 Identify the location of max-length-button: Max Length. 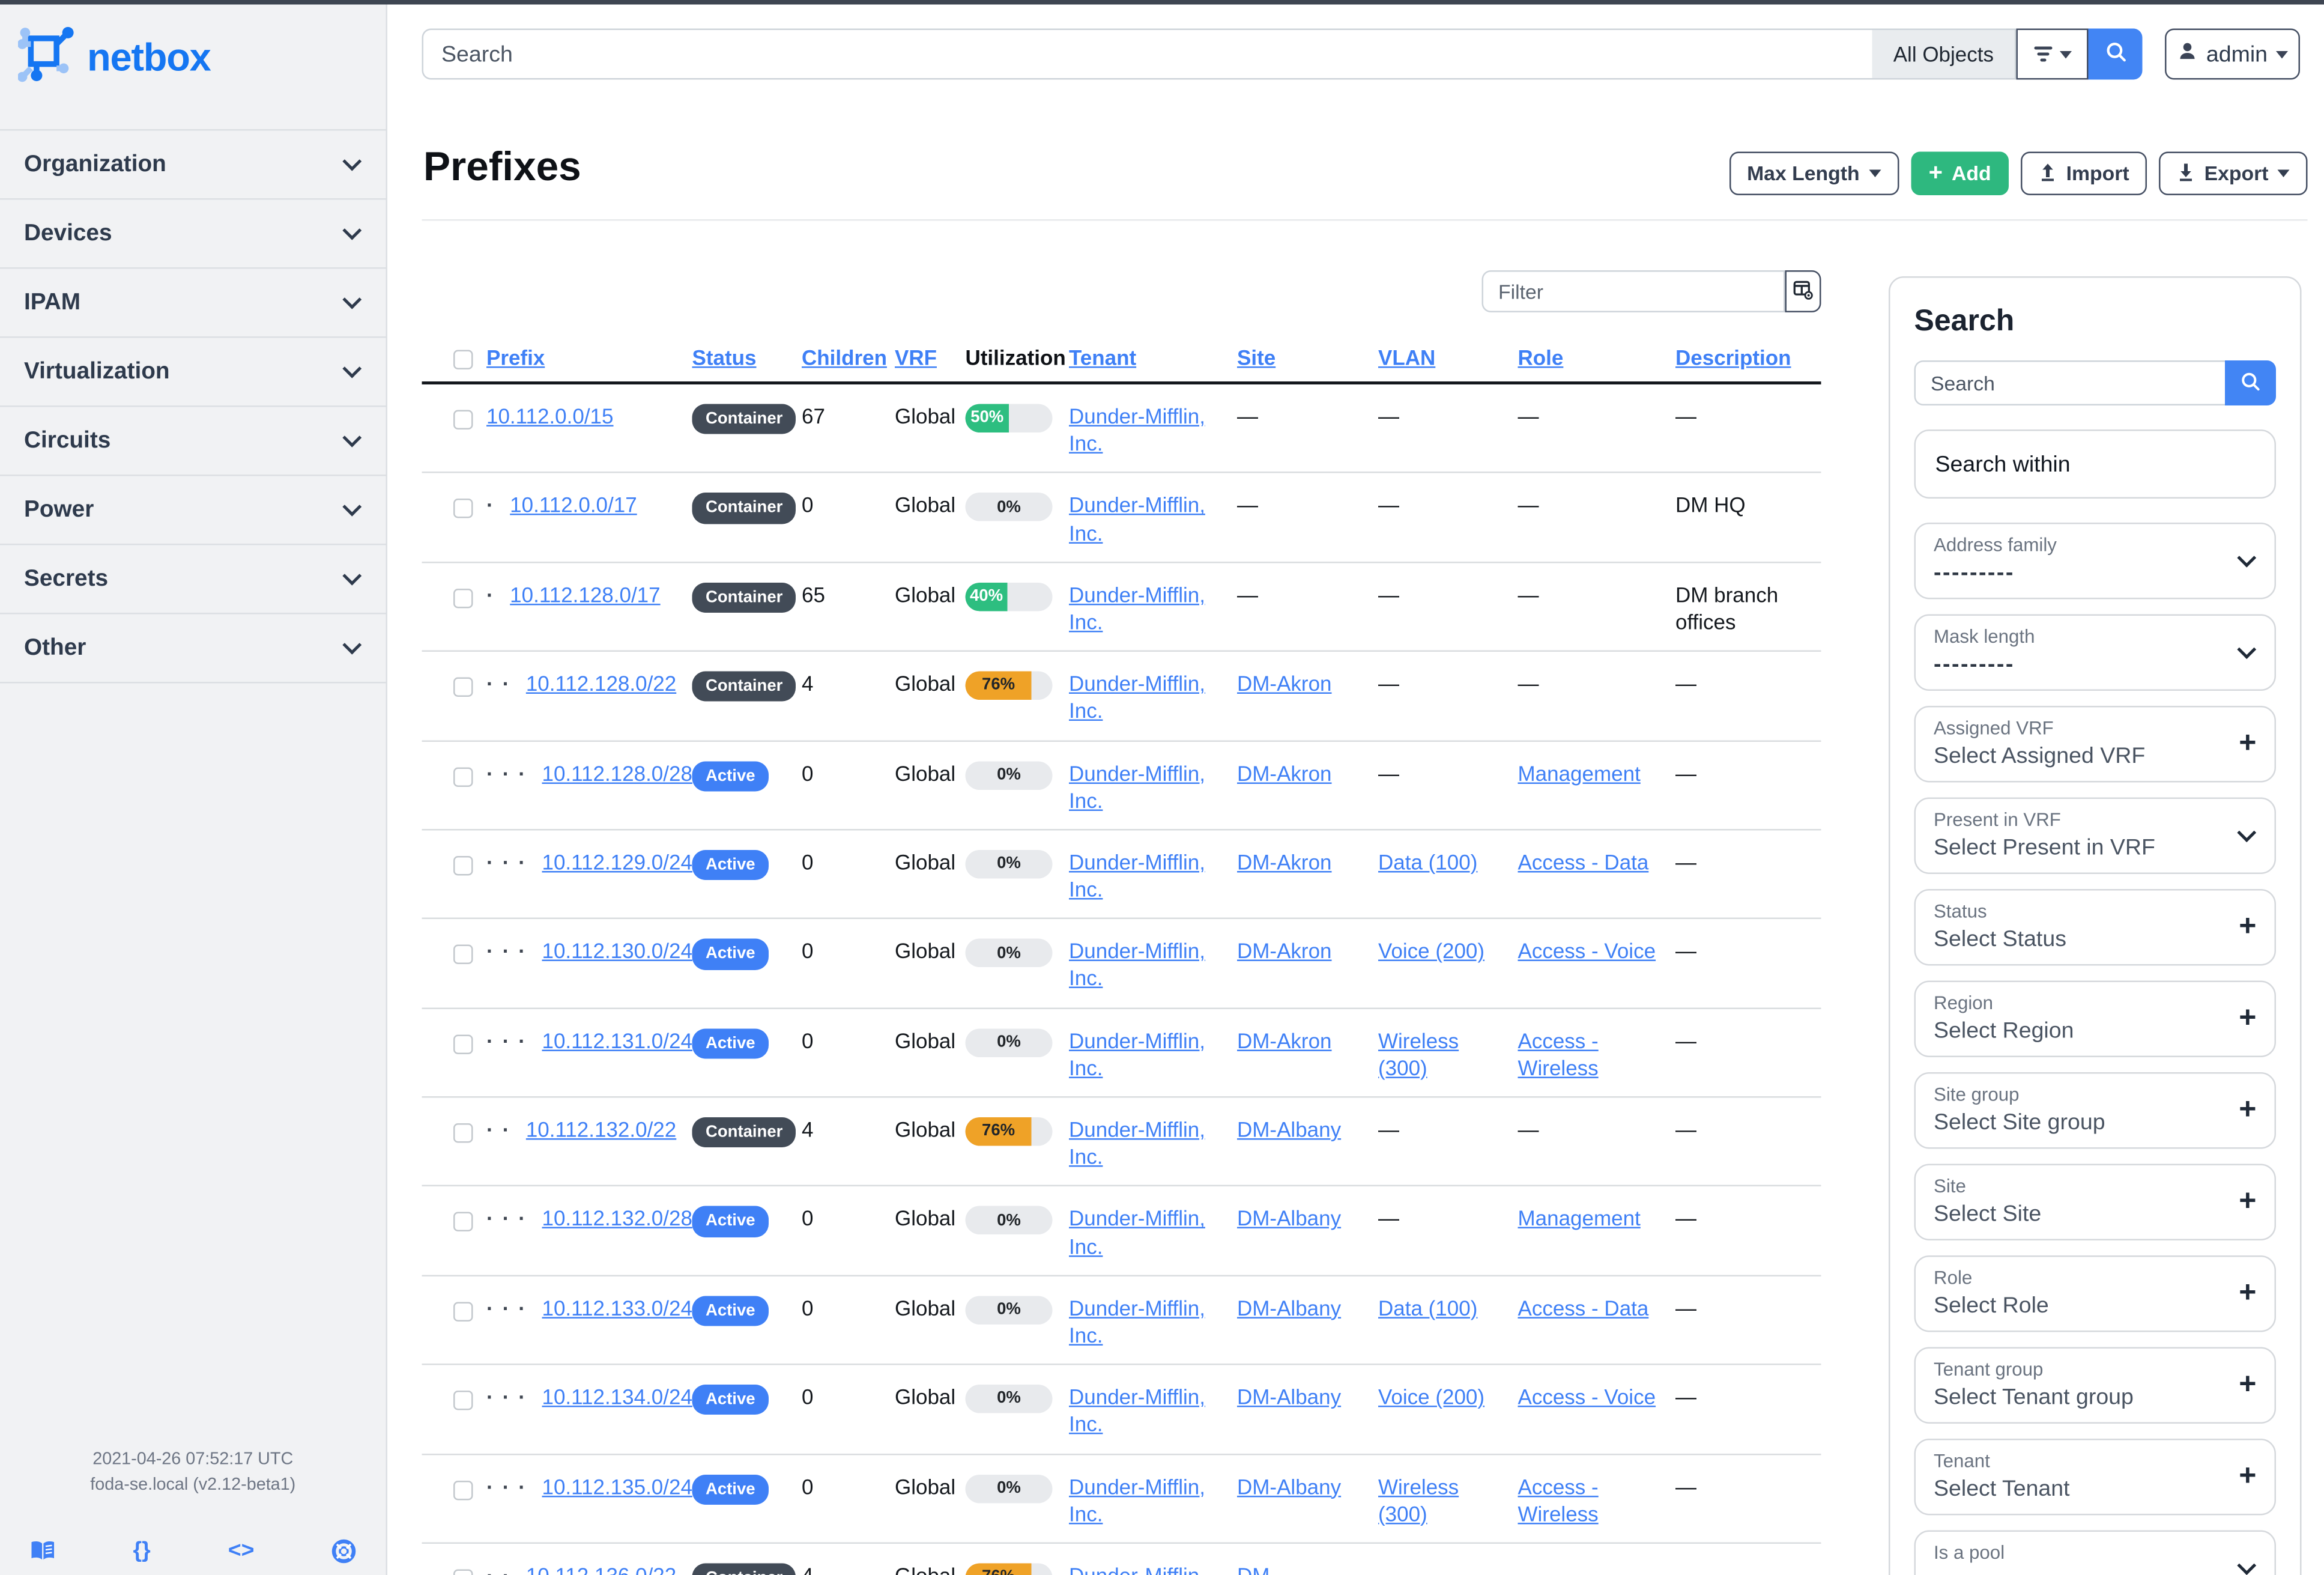
(1814, 173).